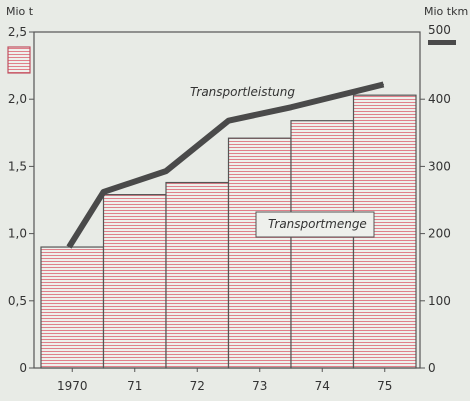 Image resolution: width=470 pixels, height=401 pixels. I want to click on left-tick-label: 1,5, so click(17, 166).